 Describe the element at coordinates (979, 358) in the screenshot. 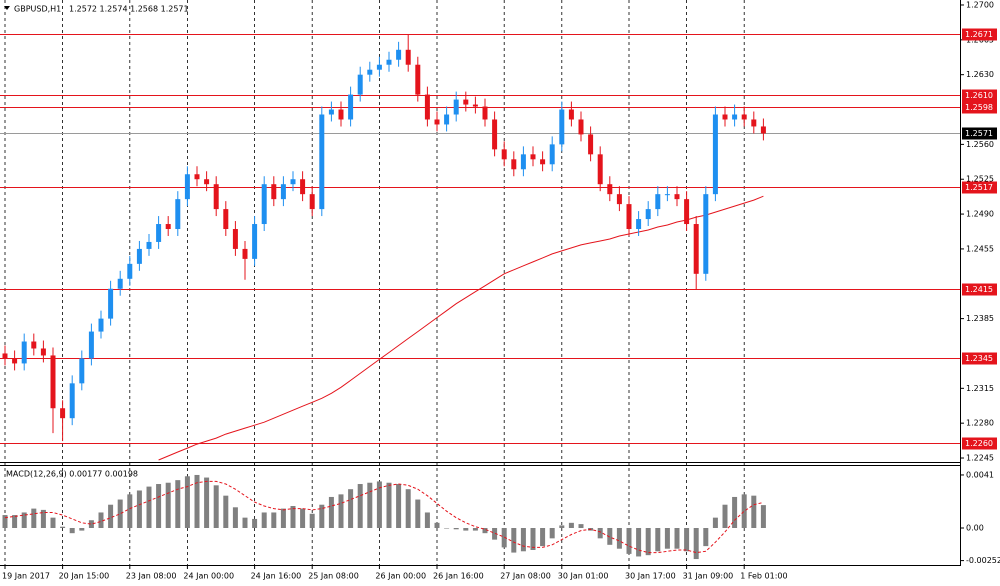

I see `level-label: 1.2345` at that location.